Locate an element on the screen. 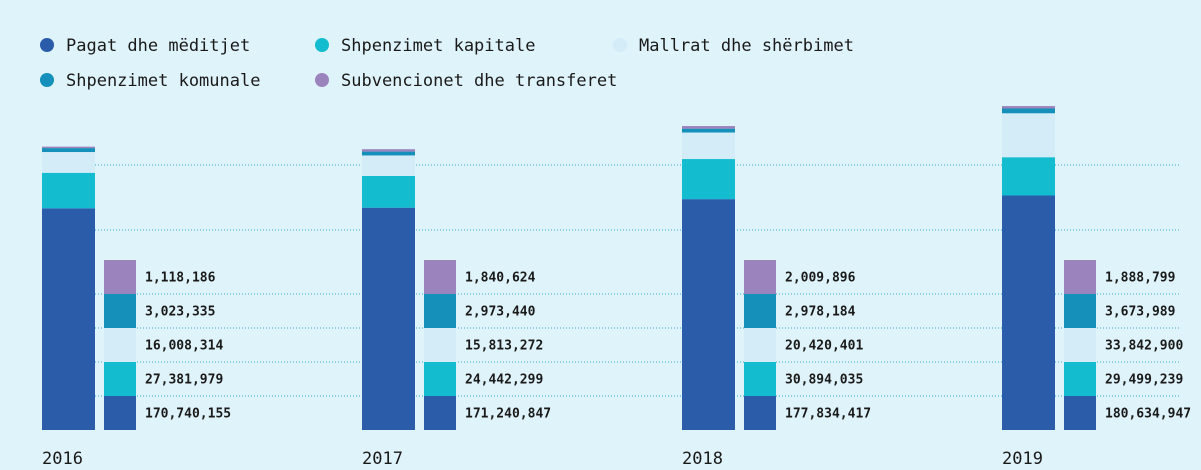  value-label: 177,834,417 is located at coordinates (828, 414).